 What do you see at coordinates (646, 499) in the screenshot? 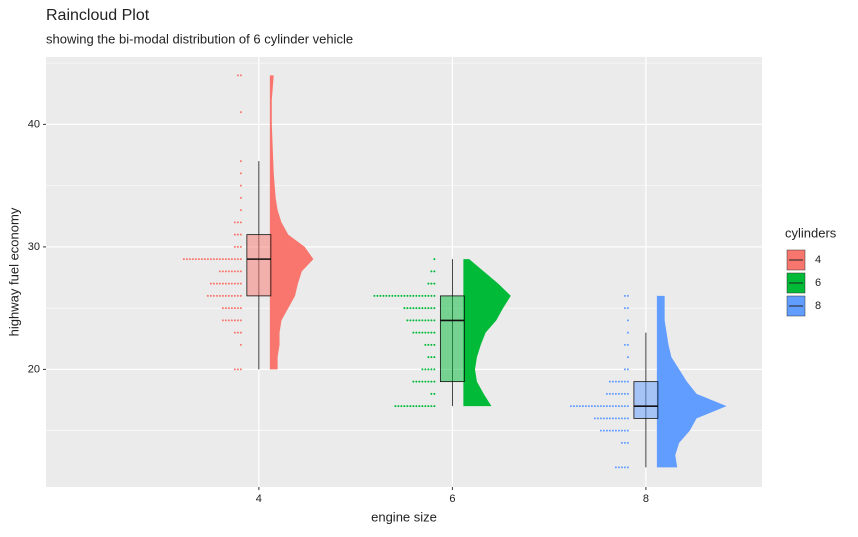
I see `x-tick-label: 8` at bounding box center [646, 499].